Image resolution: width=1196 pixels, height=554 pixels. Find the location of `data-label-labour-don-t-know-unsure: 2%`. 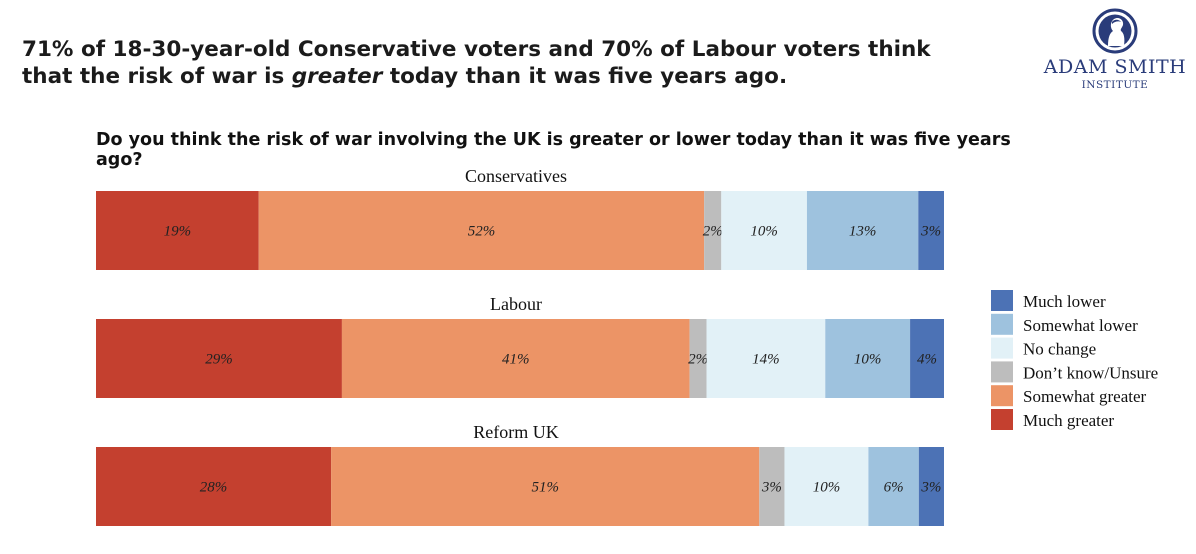

data-label-labour-don-t-know-unsure: 2% is located at coordinates (698, 360).